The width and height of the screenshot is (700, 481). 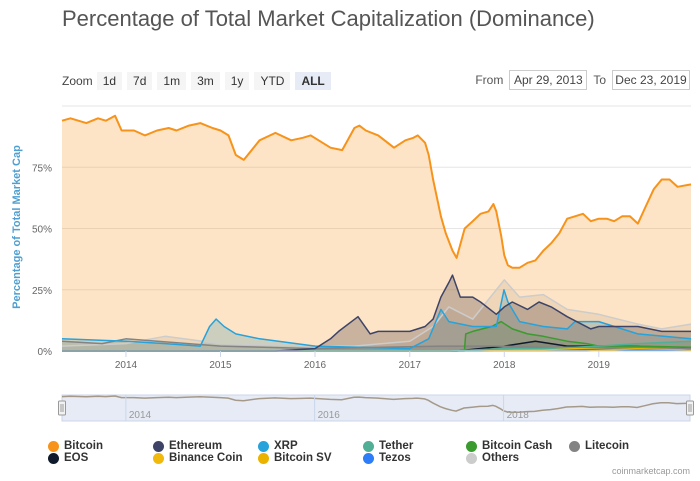 What do you see at coordinates (272, 81) in the screenshot?
I see `zoom-ytd-button: YTD` at bounding box center [272, 81].